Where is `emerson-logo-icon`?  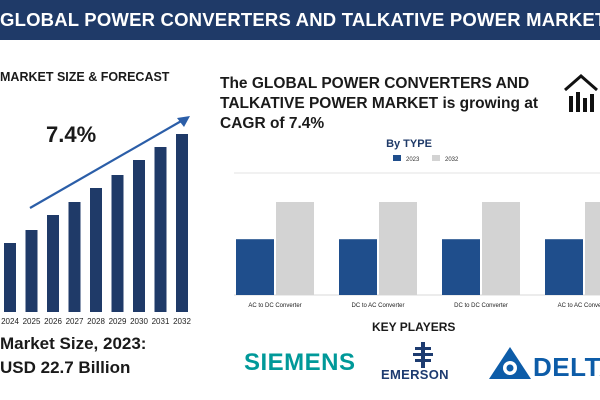
emerson-logo-icon is located at coordinates (423, 355).